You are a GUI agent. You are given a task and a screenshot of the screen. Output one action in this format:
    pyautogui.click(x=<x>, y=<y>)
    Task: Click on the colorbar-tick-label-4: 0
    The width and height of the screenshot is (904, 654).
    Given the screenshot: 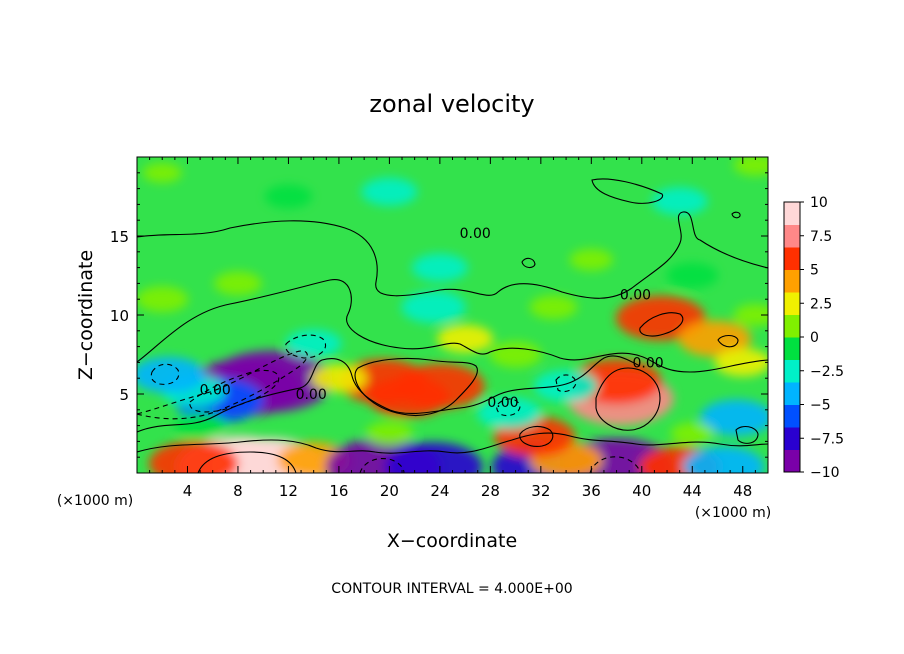 What is the action you would take?
    pyautogui.click(x=814, y=338)
    